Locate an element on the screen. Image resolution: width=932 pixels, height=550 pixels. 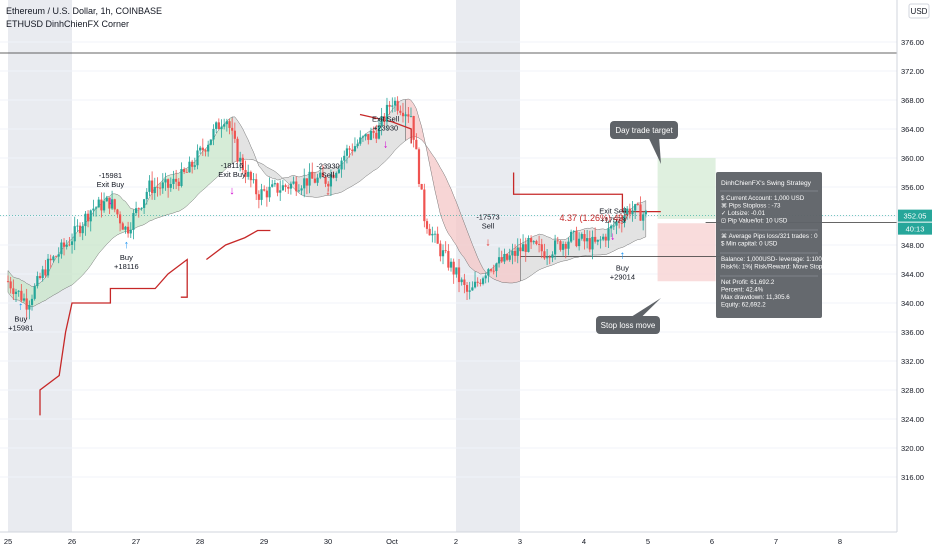
currency-button: USD is located at coordinates (919, 11).